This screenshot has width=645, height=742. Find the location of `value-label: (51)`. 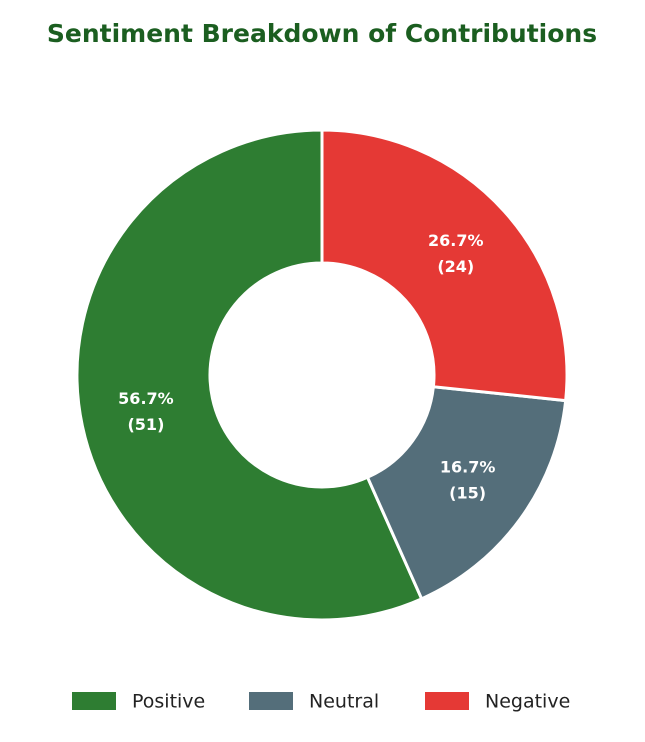

value-label: (51) is located at coordinates (145, 424).